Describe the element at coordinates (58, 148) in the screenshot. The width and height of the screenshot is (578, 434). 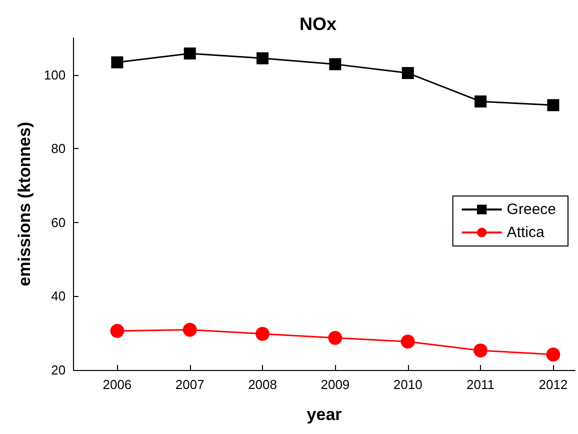
I see `y-tick-label: 80` at that location.